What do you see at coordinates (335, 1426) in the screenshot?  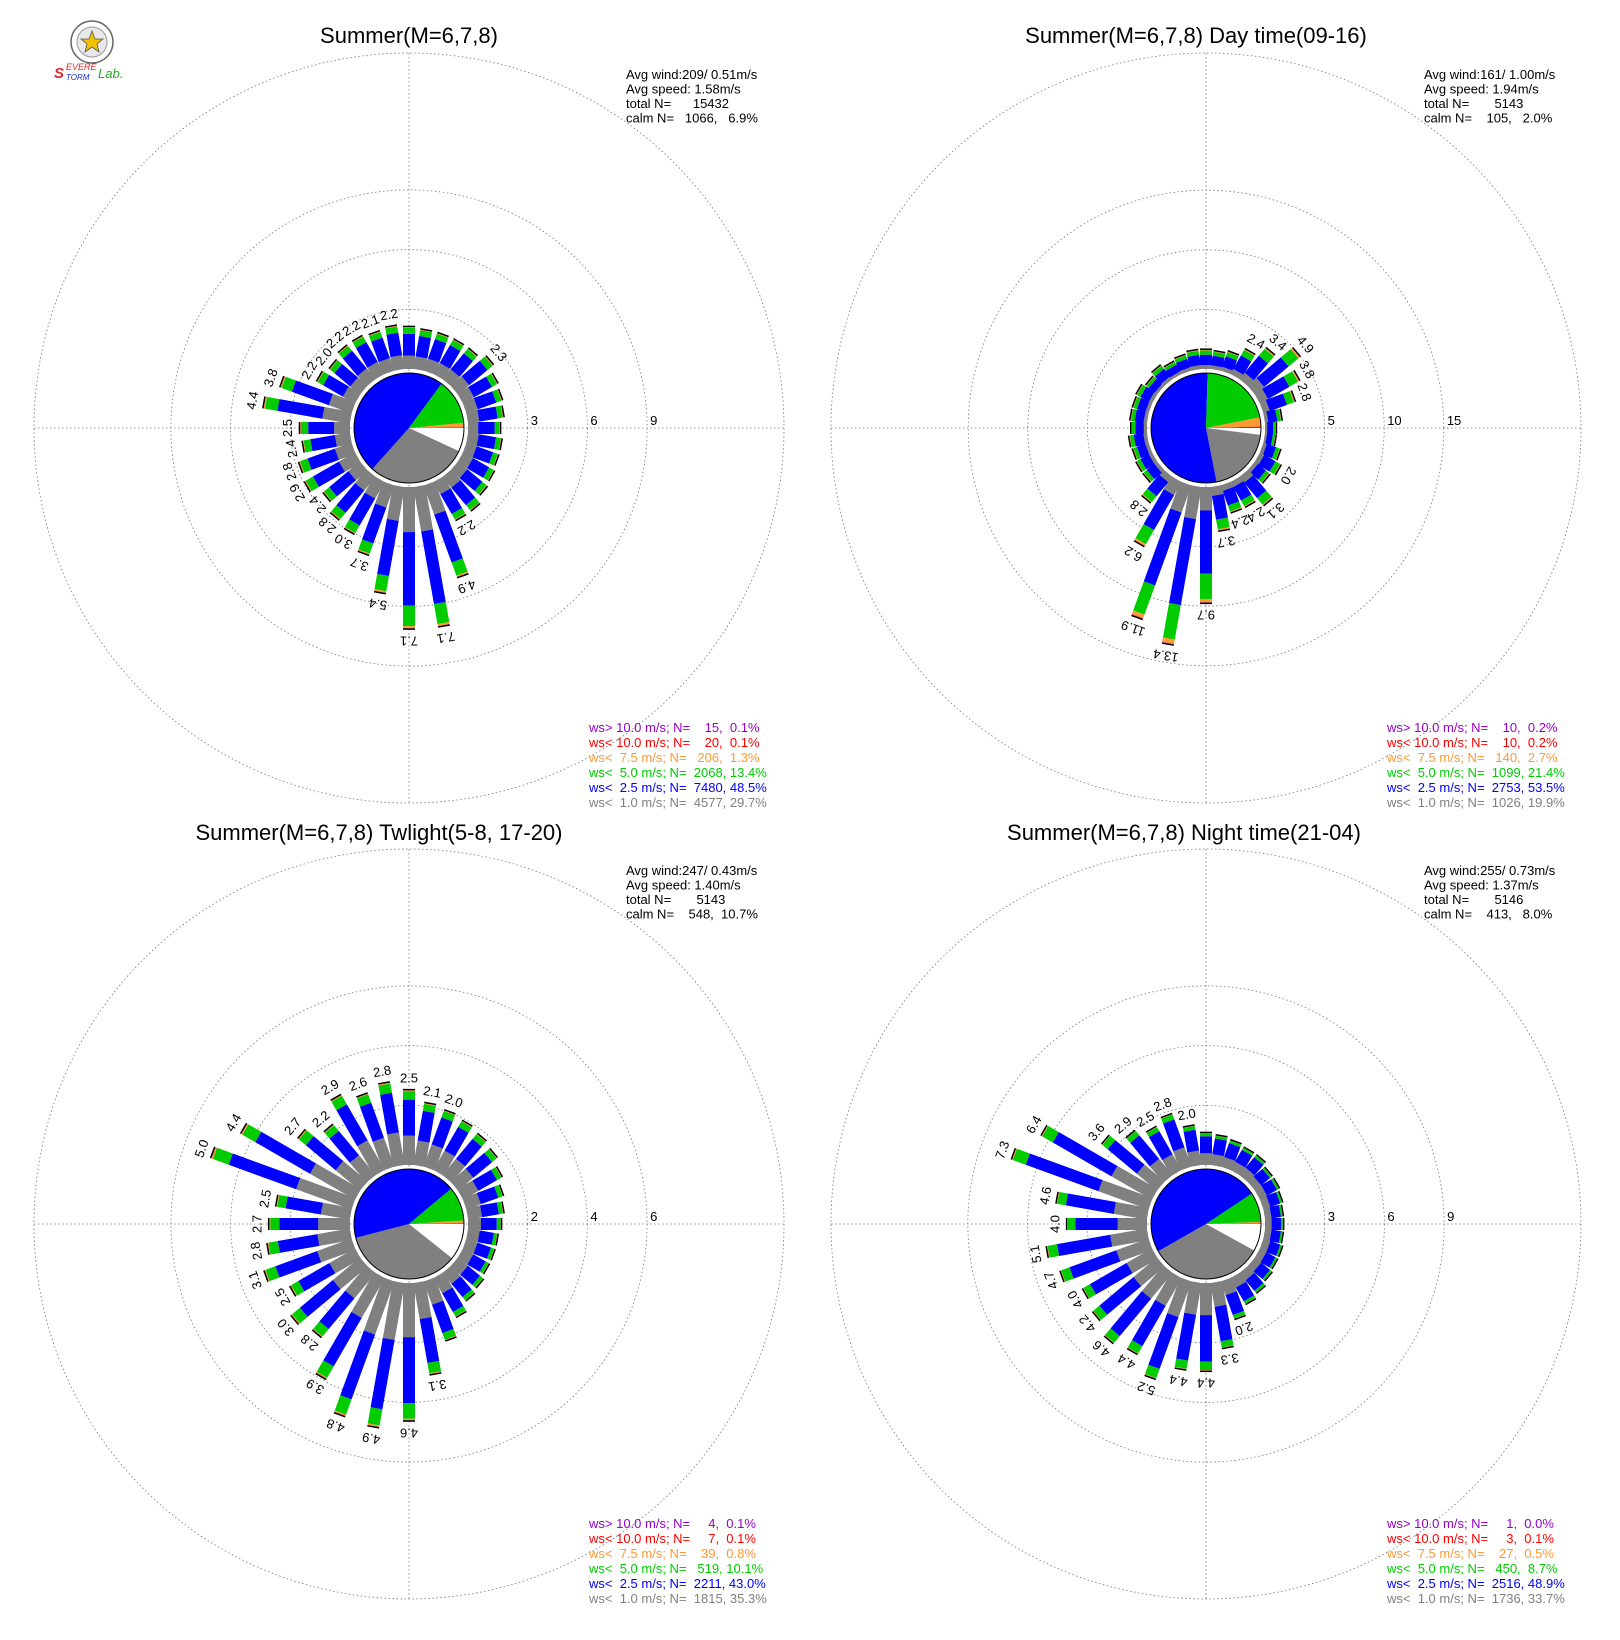 I see `bar-value-label: 4.8` at bounding box center [335, 1426].